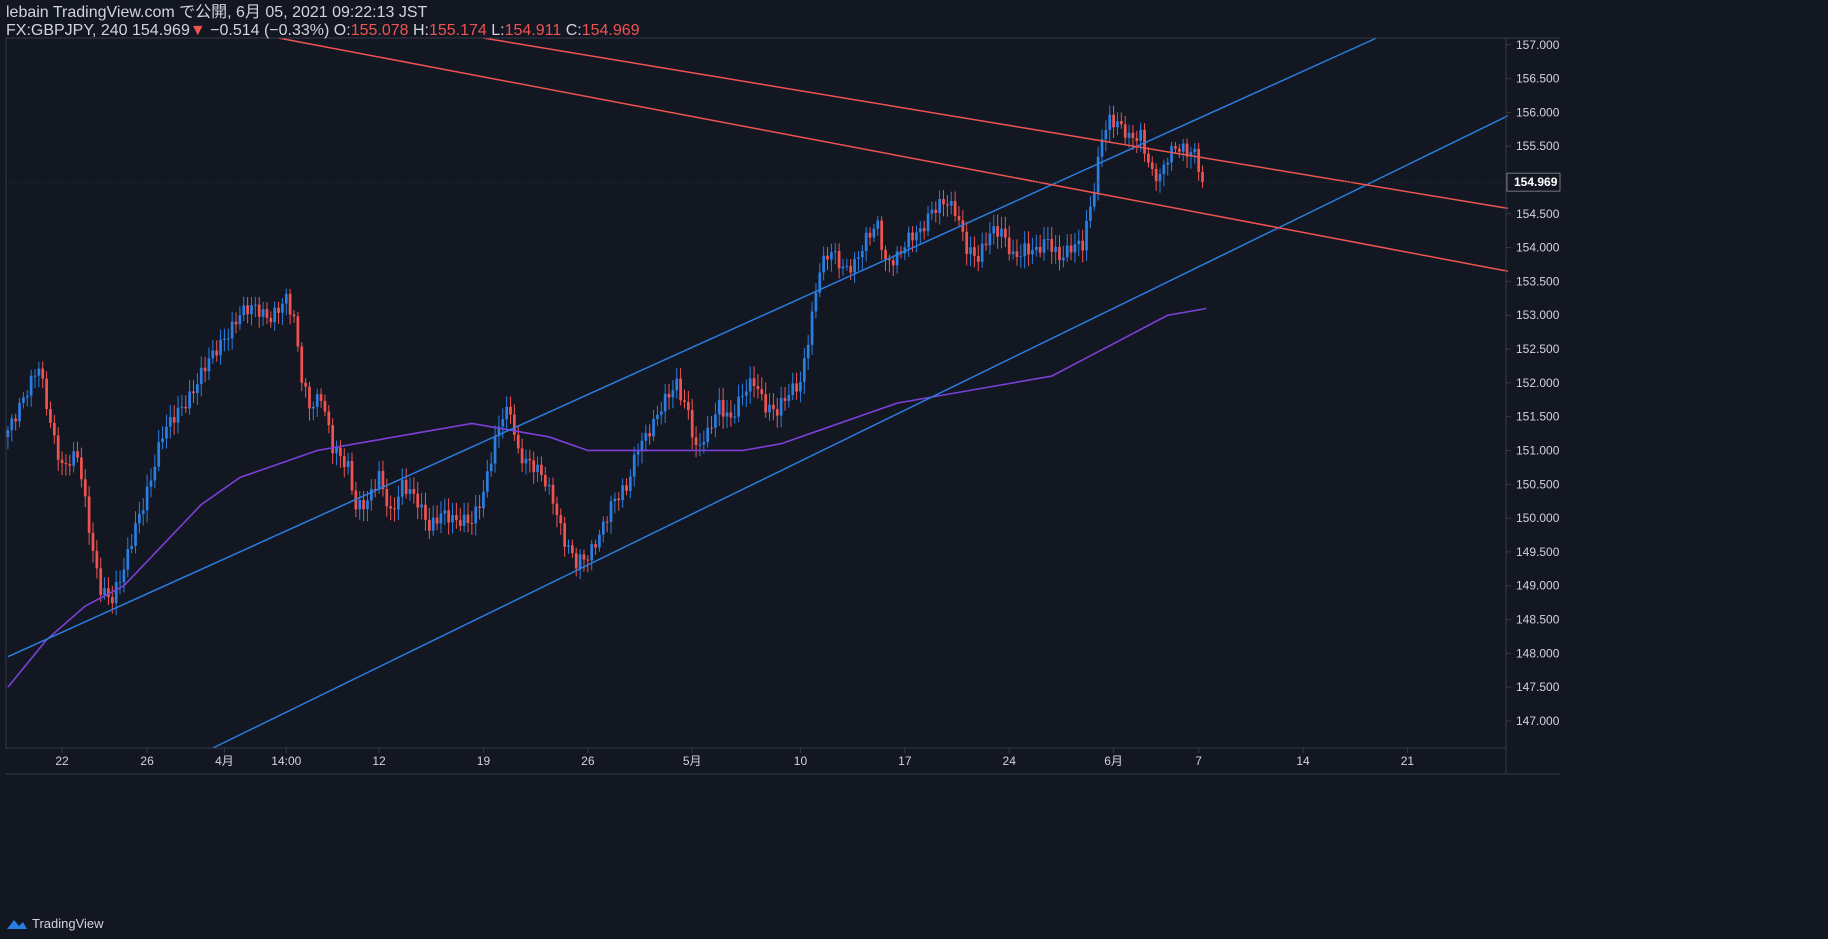 This screenshot has height=939, width=1828. What do you see at coordinates (1538, 417) in the screenshot?
I see `y-tick-label: 151.500` at bounding box center [1538, 417].